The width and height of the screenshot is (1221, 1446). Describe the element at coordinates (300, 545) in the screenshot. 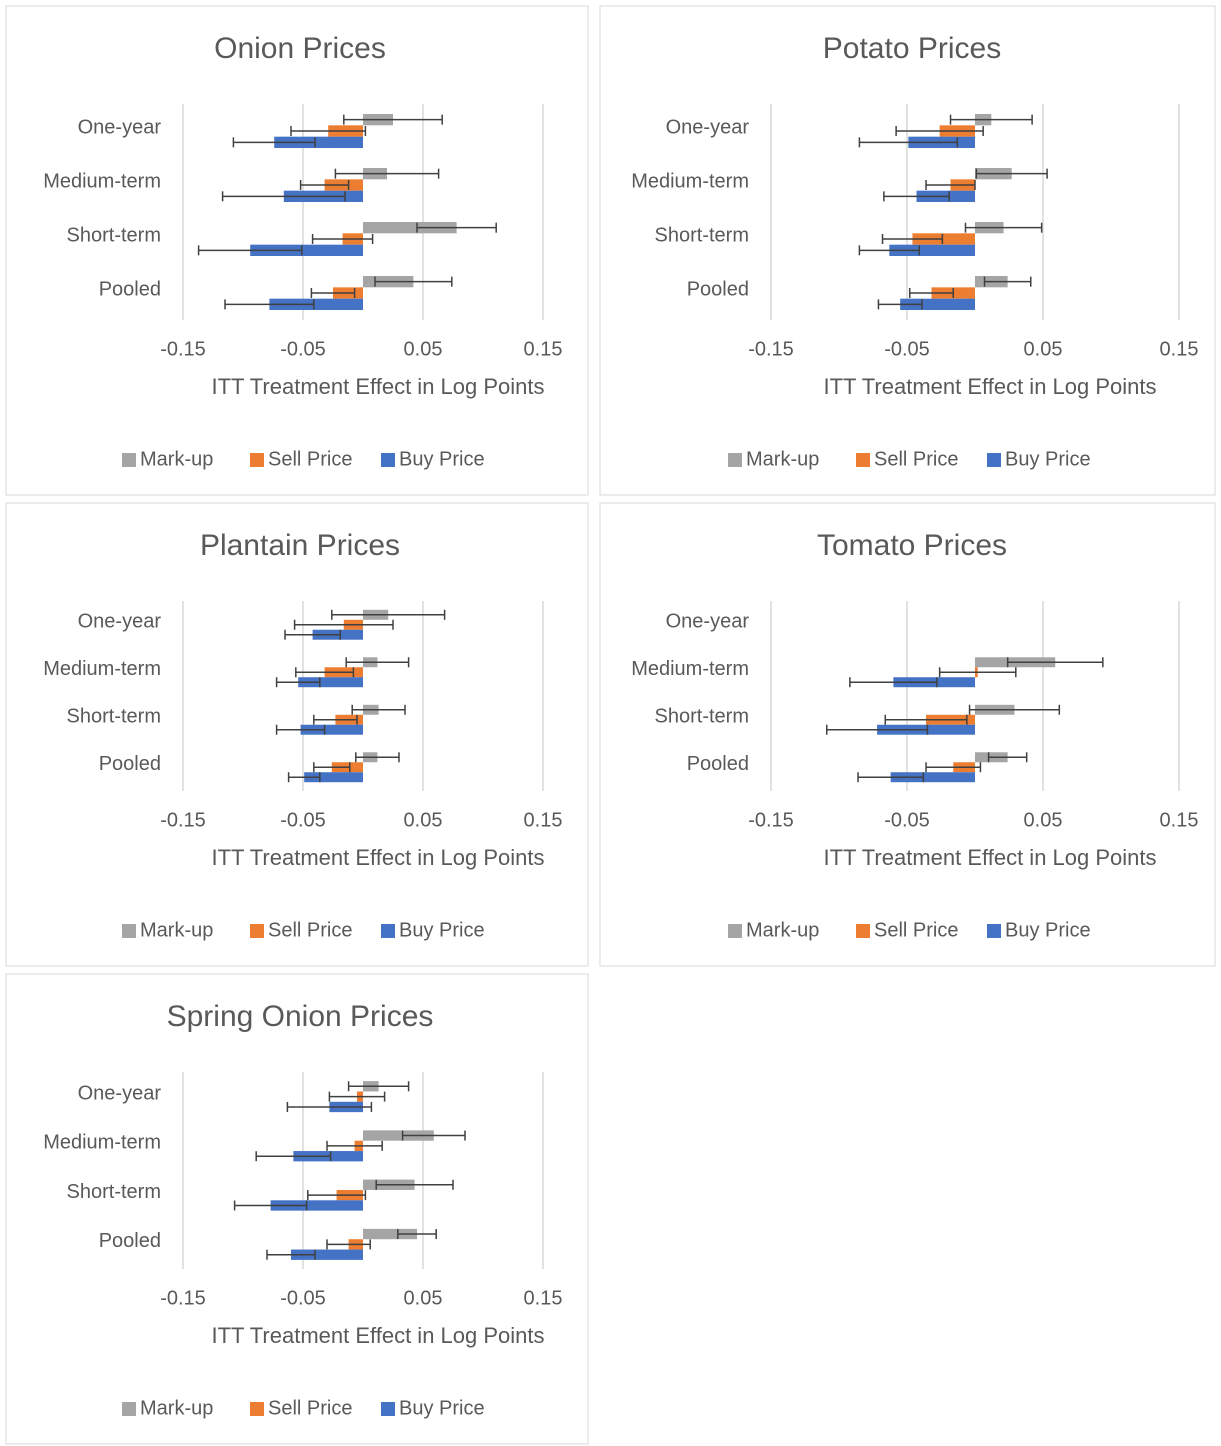

I see `chart-title: Plantain Prices` at that location.